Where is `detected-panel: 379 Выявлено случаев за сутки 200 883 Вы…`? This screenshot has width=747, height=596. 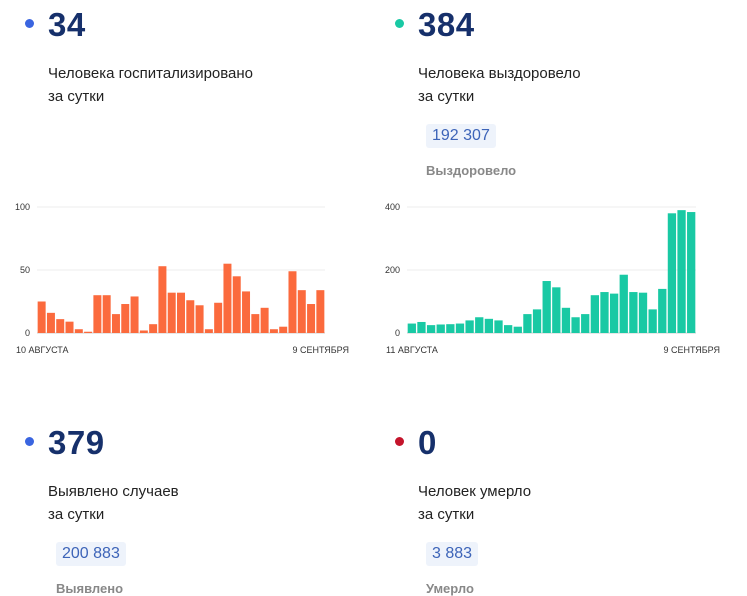
detected-panel: 379 Выявлено случаев за сутки 200 883 Вы… is located at coordinates (185, 510).